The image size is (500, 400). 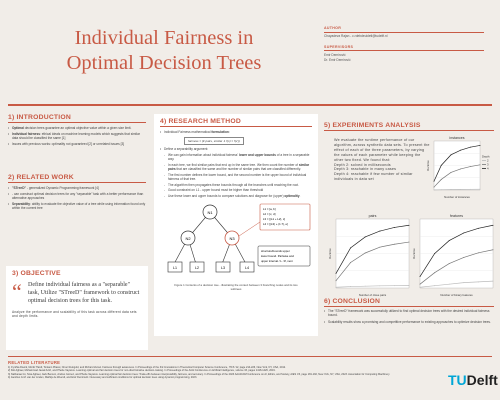 What do you see at coordinates (457, 380) in the screenshot?
I see `logo-tu: TU` at bounding box center [457, 380].